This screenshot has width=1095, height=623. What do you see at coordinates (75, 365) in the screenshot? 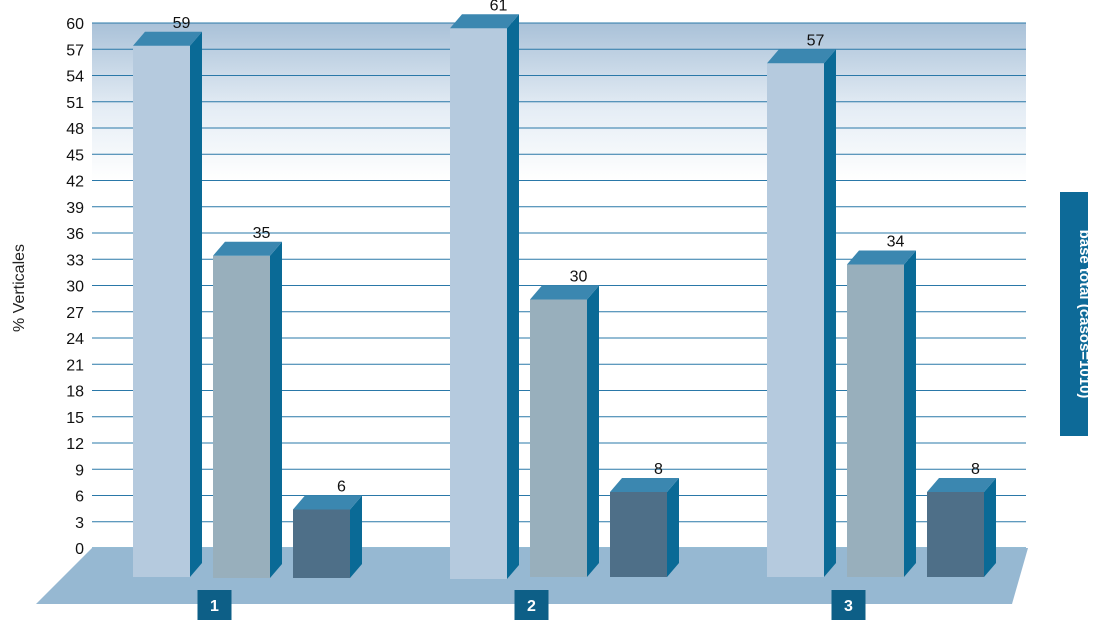
I see `y-tick-label: 21` at bounding box center [75, 365].